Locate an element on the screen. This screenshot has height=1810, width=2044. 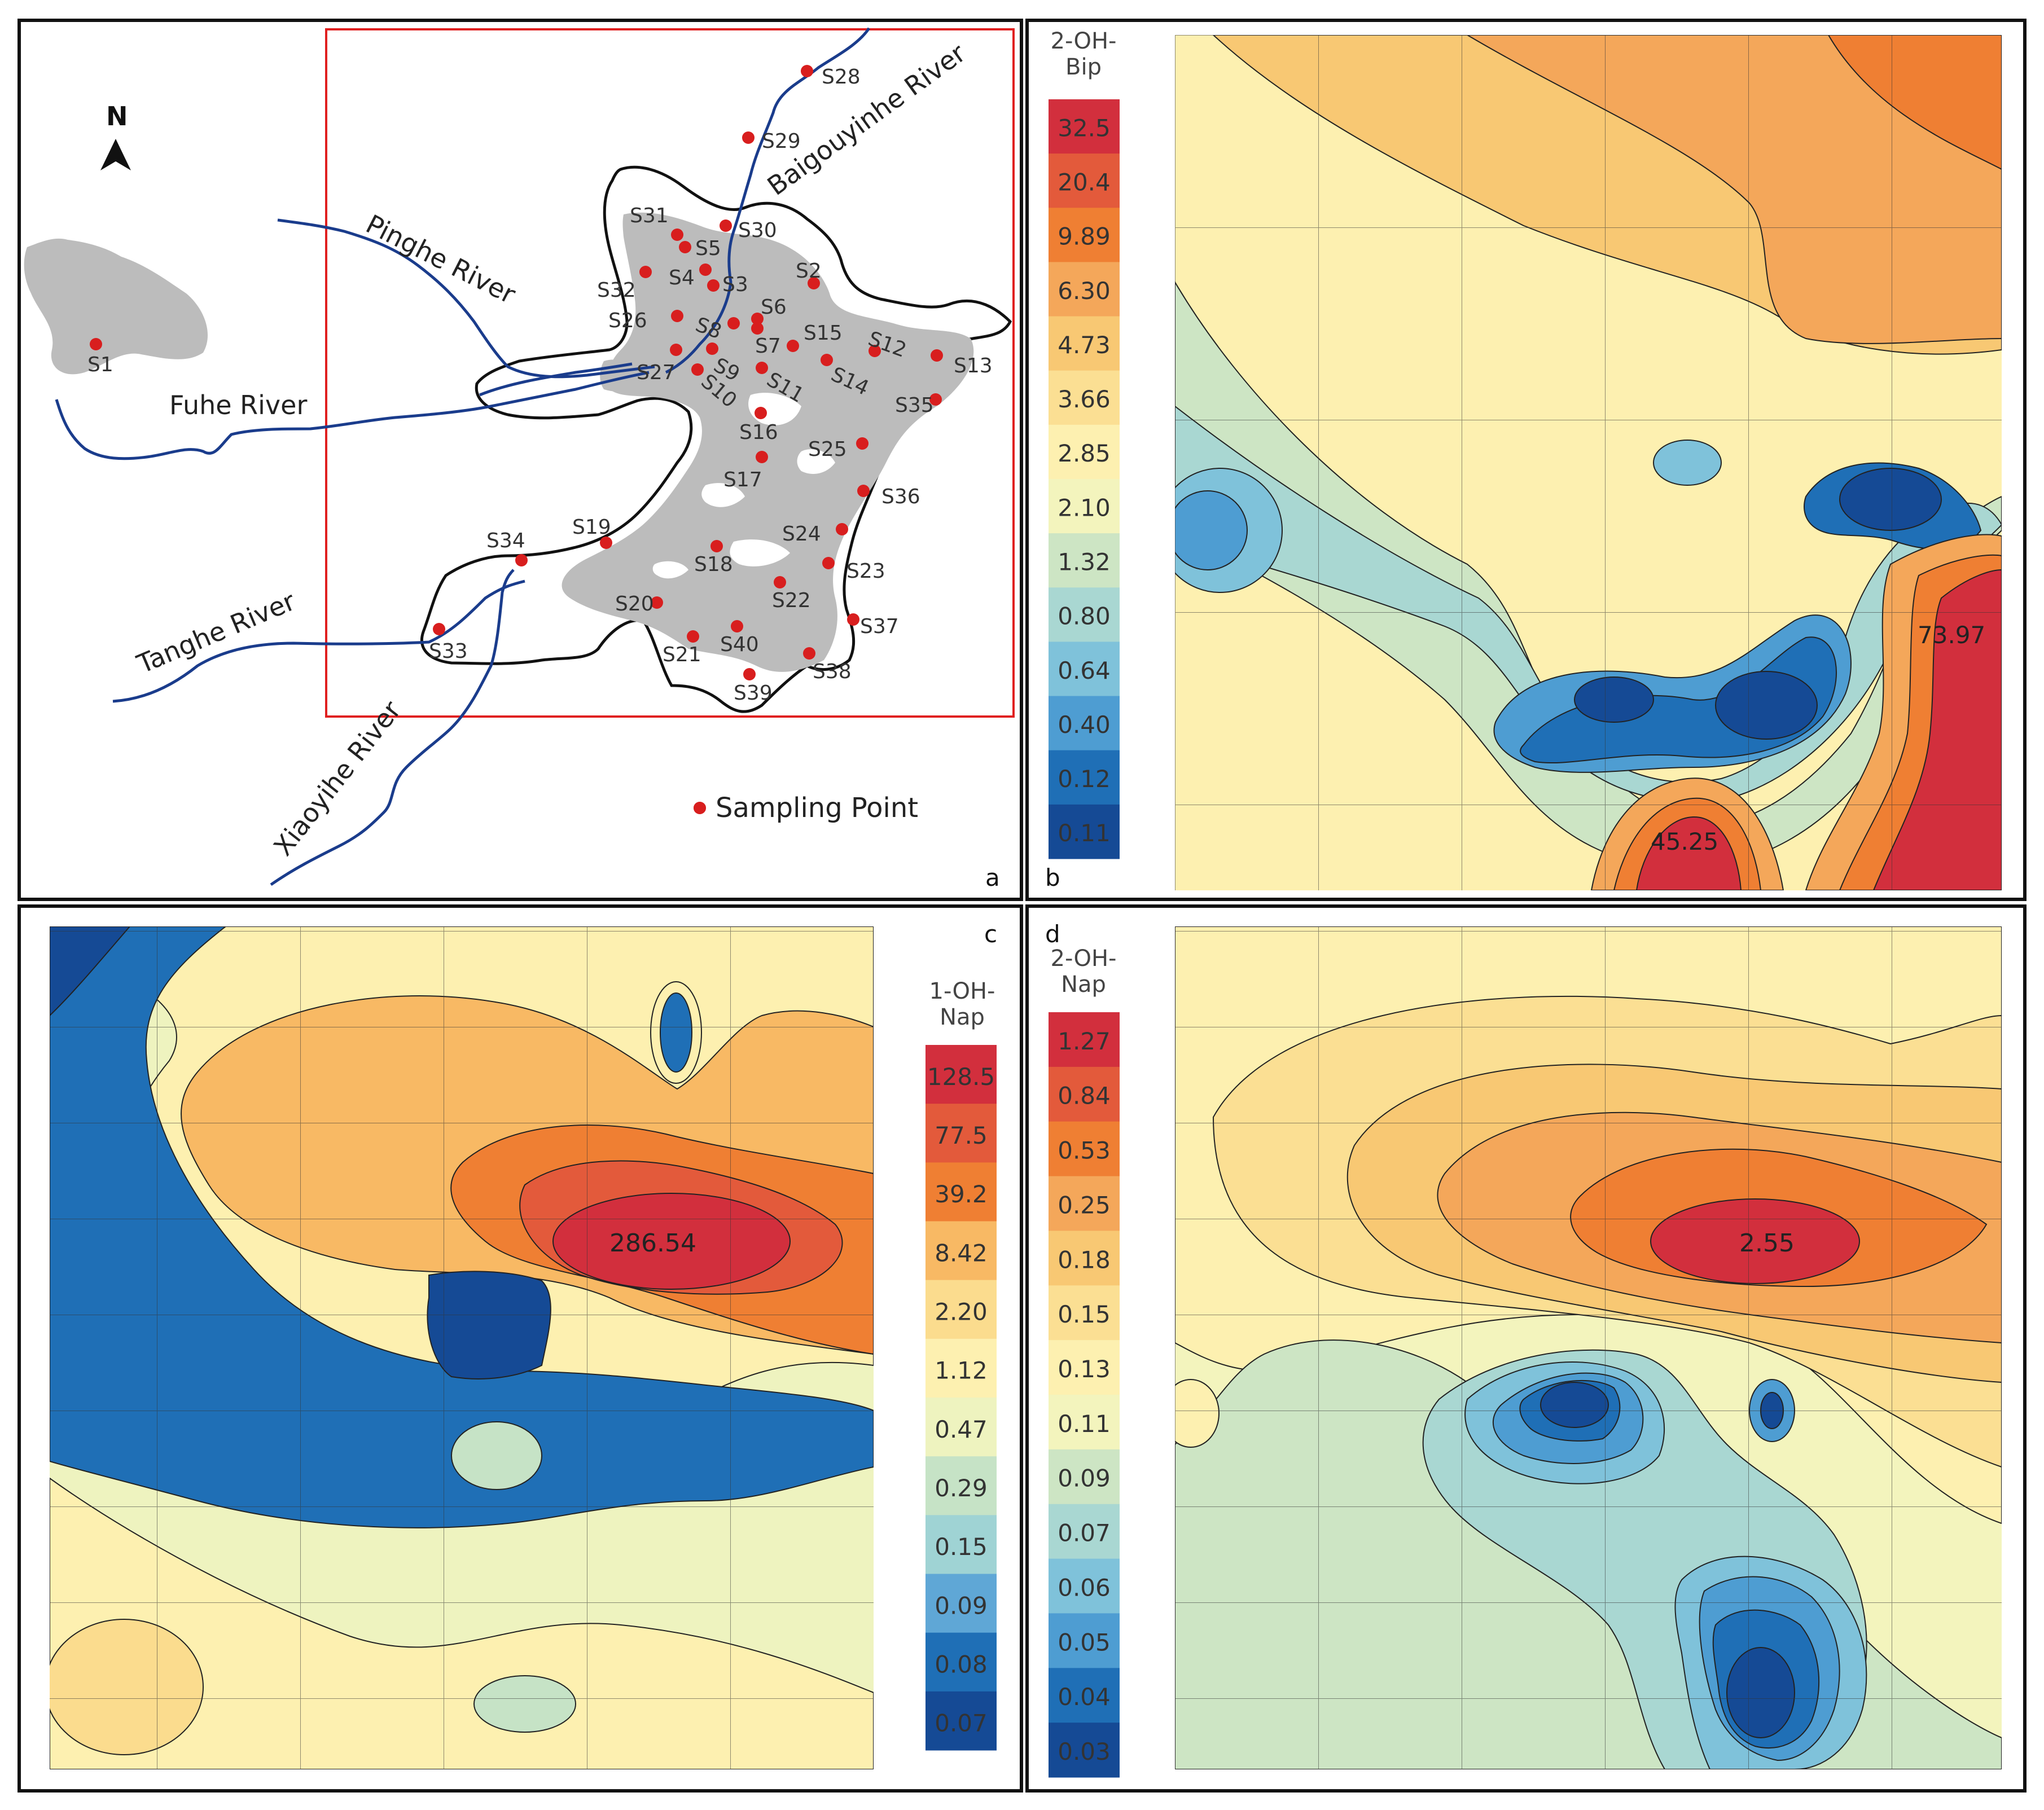
scale-label: 0.53 is located at coordinates (1084, 1151).